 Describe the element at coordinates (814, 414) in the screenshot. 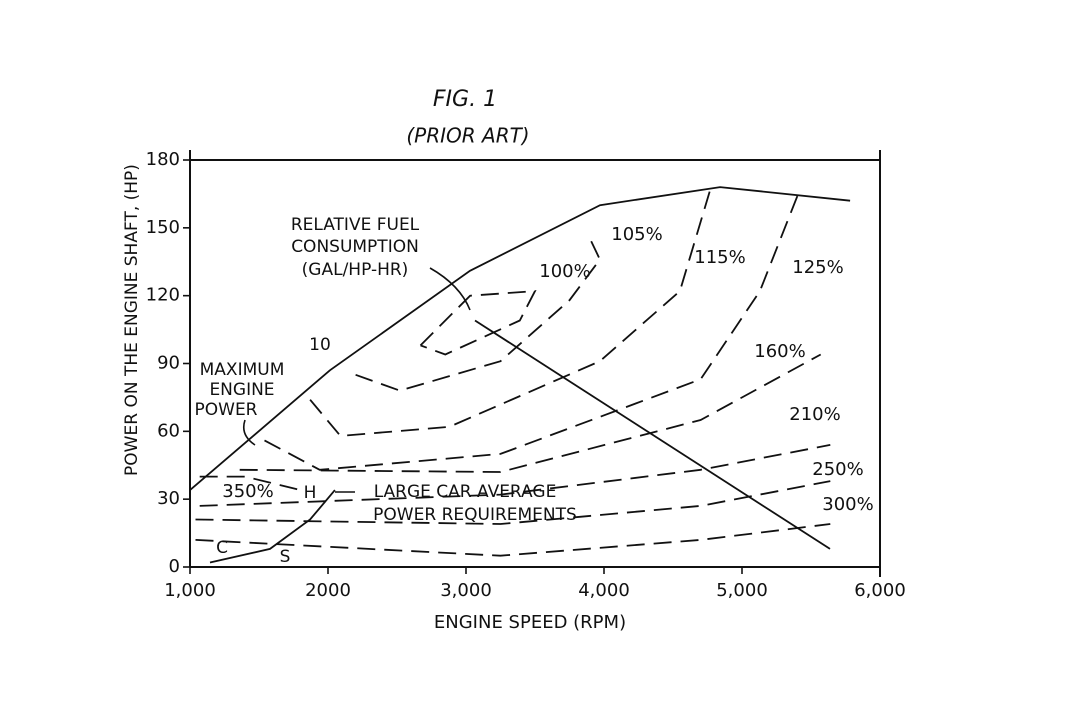

I see `contour-label: 210%` at that location.